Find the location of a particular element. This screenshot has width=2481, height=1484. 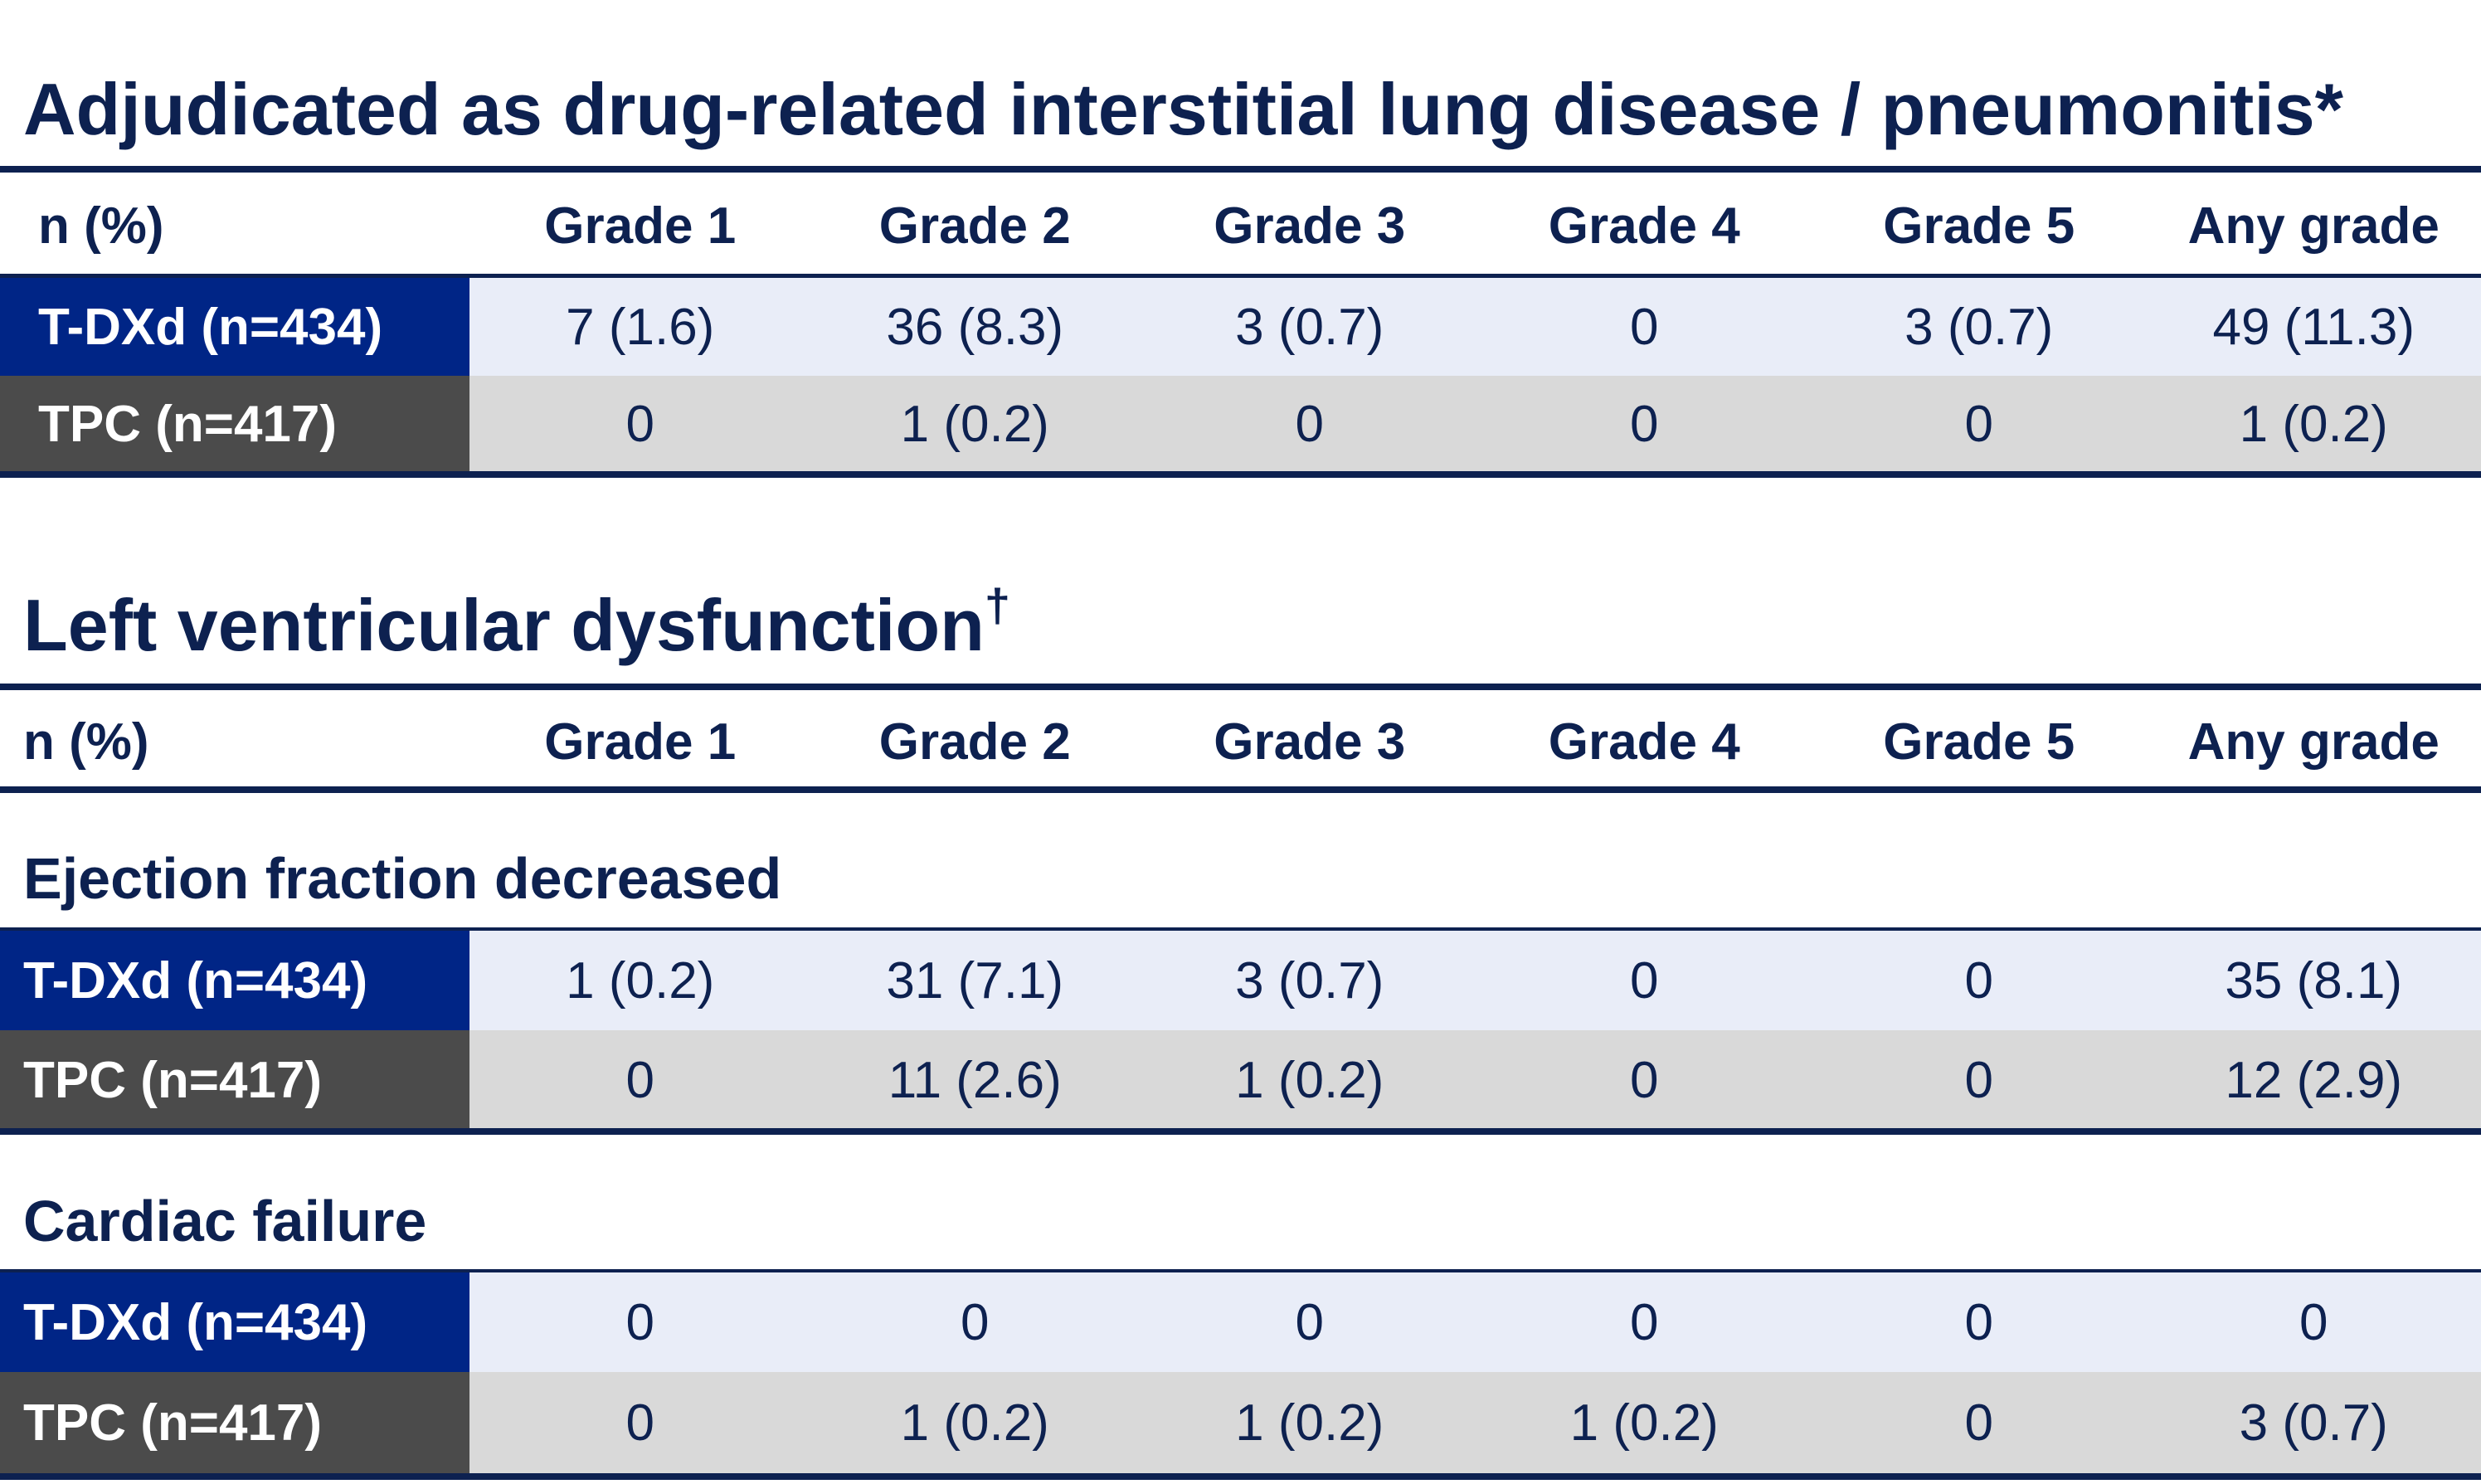

section1-header-rule is located at coordinates (1240, 277).